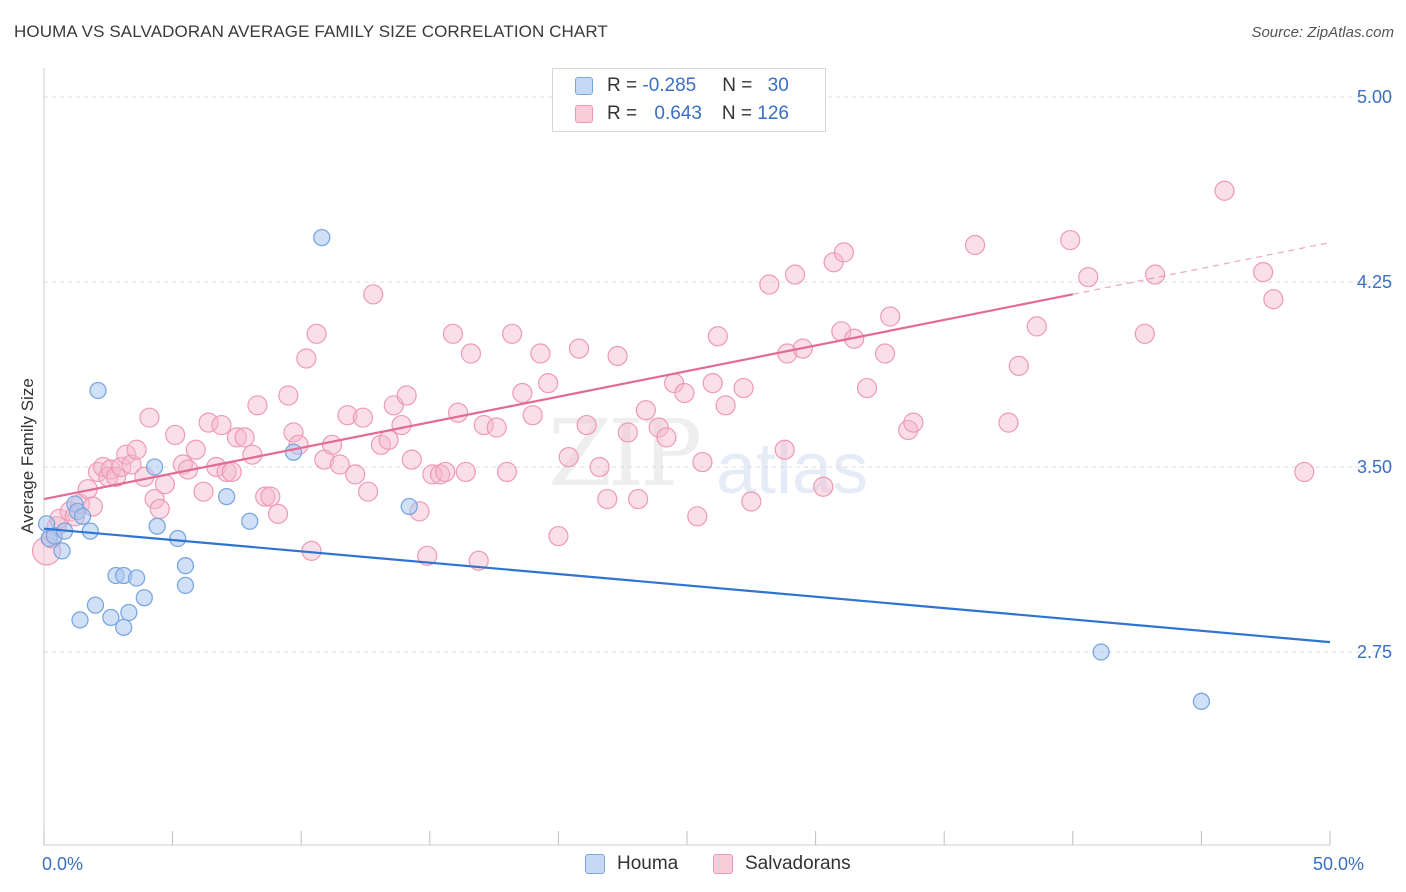 The width and height of the screenshot is (1406, 892). I want to click on legend-n-value: 126, so click(773, 113).